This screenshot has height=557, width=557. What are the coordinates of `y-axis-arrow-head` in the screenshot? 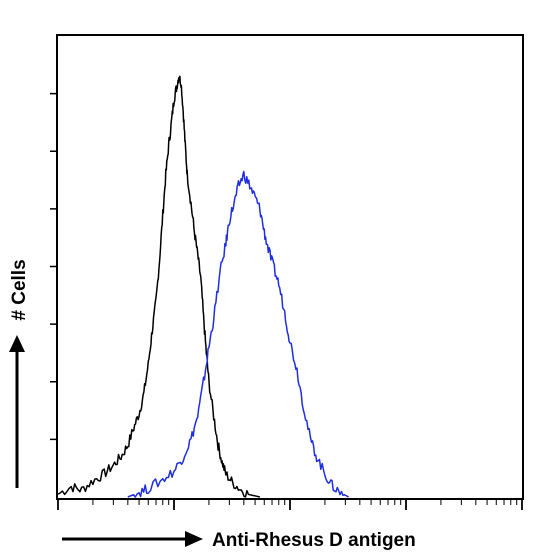 It's located at (17, 343).